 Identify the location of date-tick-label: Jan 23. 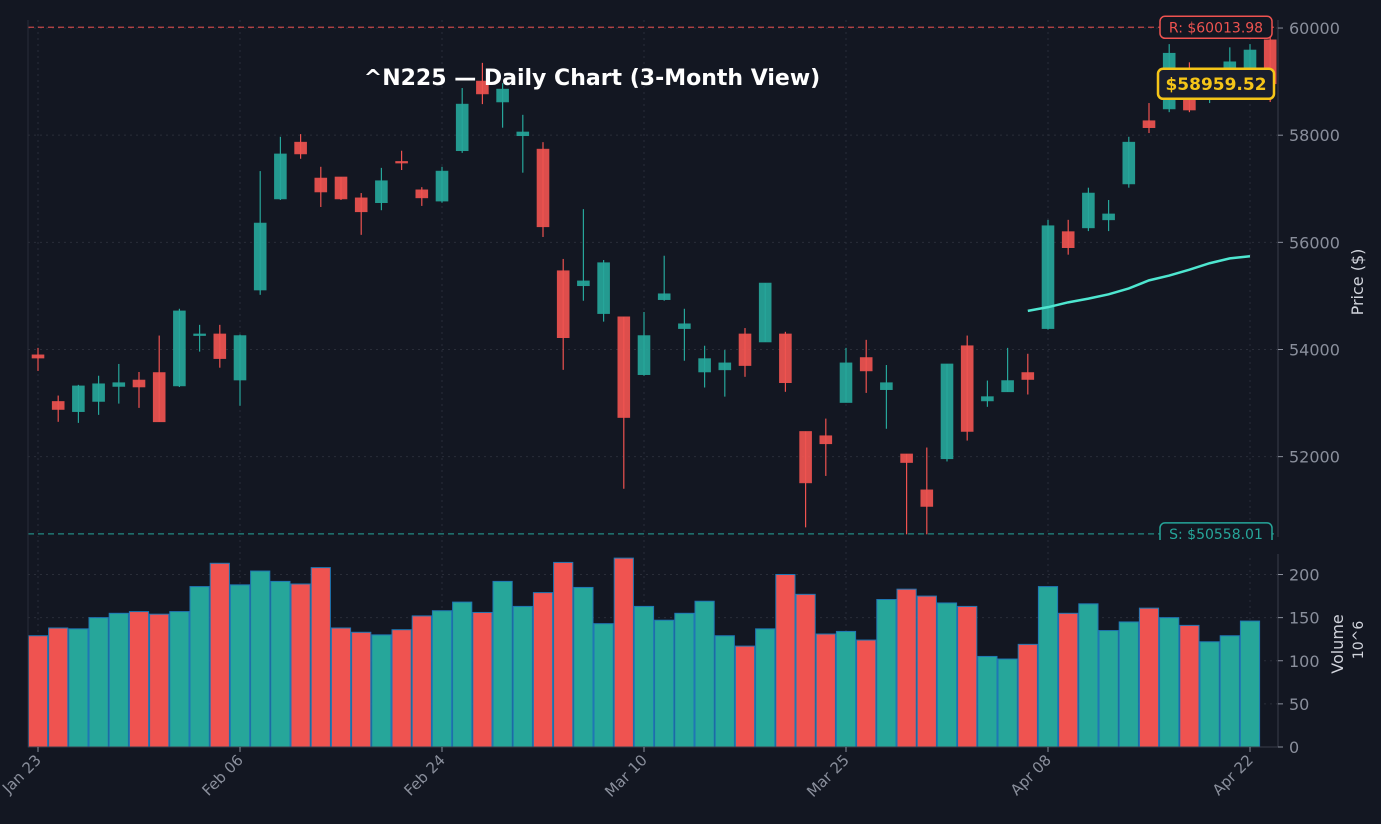
(22, 774).